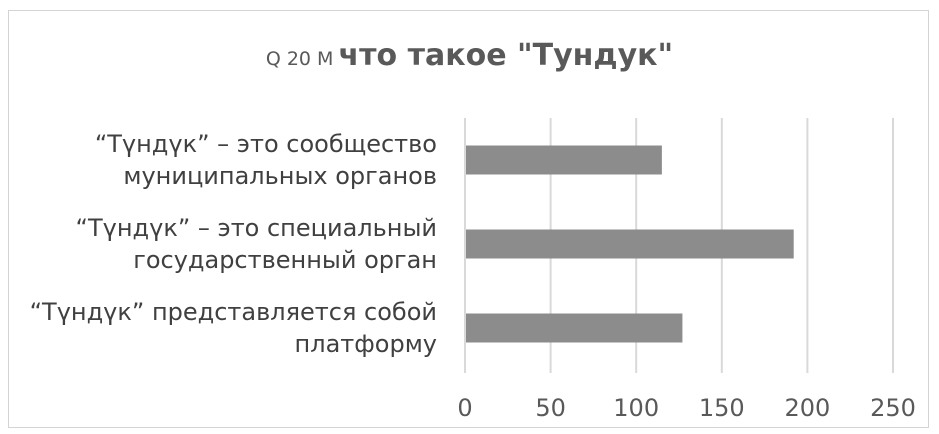  What do you see at coordinates (722, 408) in the screenshot?
I see `x-tick-label: 150` at bounding box center [722, 408].